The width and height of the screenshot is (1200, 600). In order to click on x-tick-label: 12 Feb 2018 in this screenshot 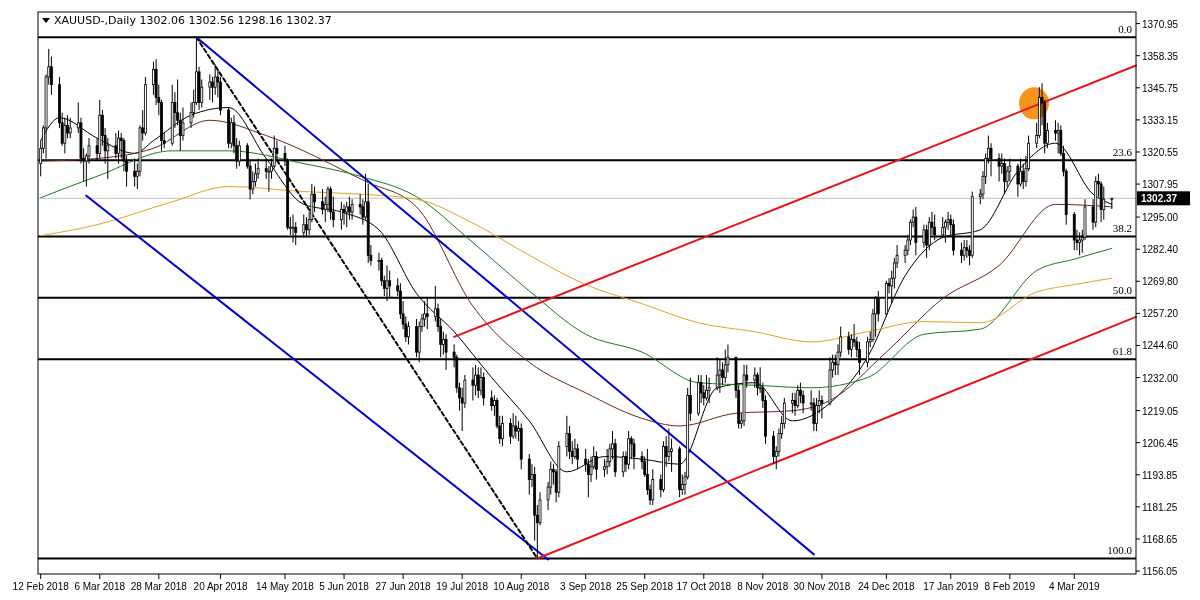, I will do `click(41, 586)`.